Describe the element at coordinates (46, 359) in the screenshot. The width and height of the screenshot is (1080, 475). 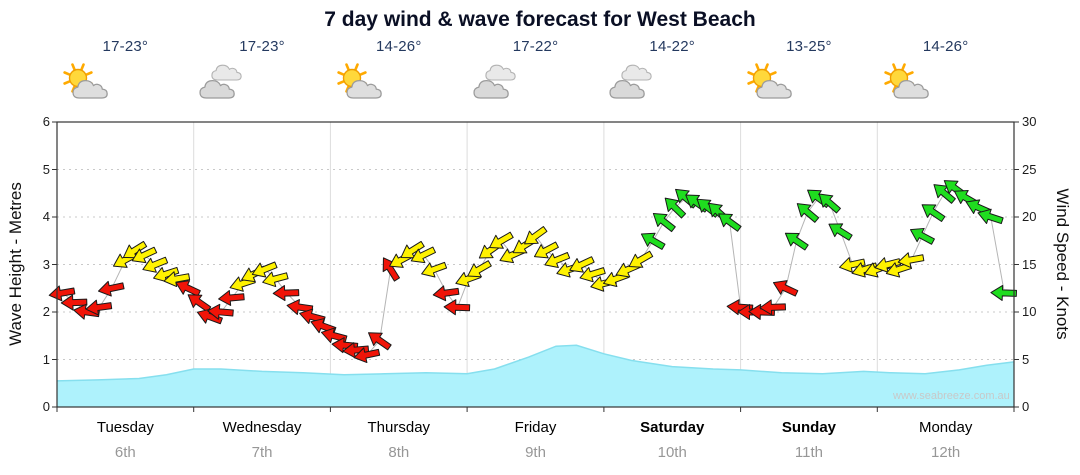
I see `wave-axis-tick: 1` at that location.